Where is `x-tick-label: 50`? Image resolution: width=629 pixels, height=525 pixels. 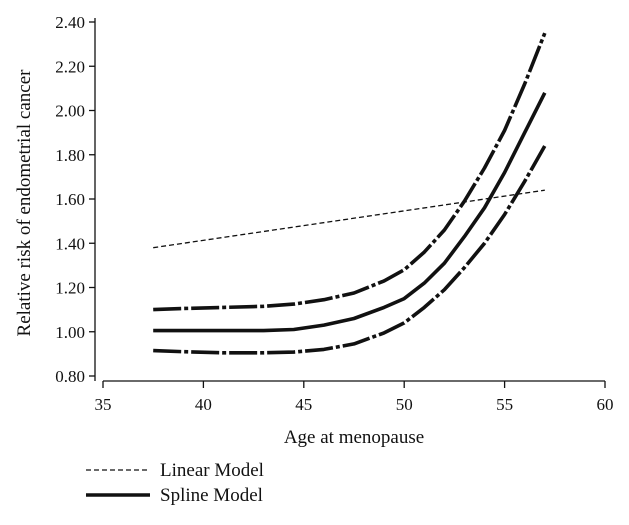 x-tick-label: 50 is located at coordinates (404, 404).